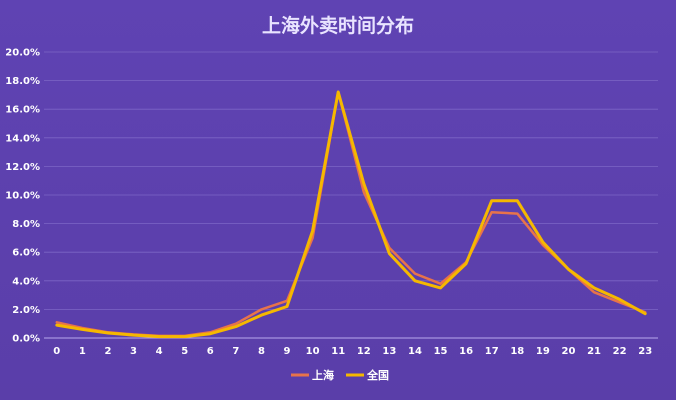  I want to click on x-tick-label: 3, so click(133, 351).